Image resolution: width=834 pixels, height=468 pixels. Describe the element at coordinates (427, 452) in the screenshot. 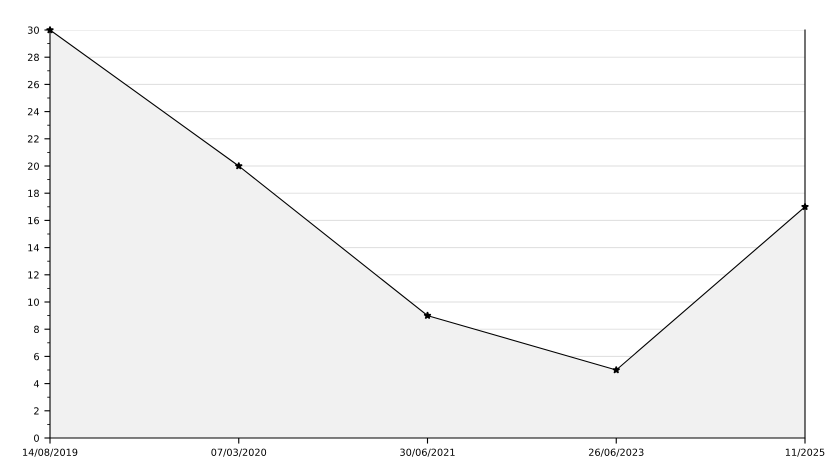

I see `x-tick-label: 30/06/2021` at that location.